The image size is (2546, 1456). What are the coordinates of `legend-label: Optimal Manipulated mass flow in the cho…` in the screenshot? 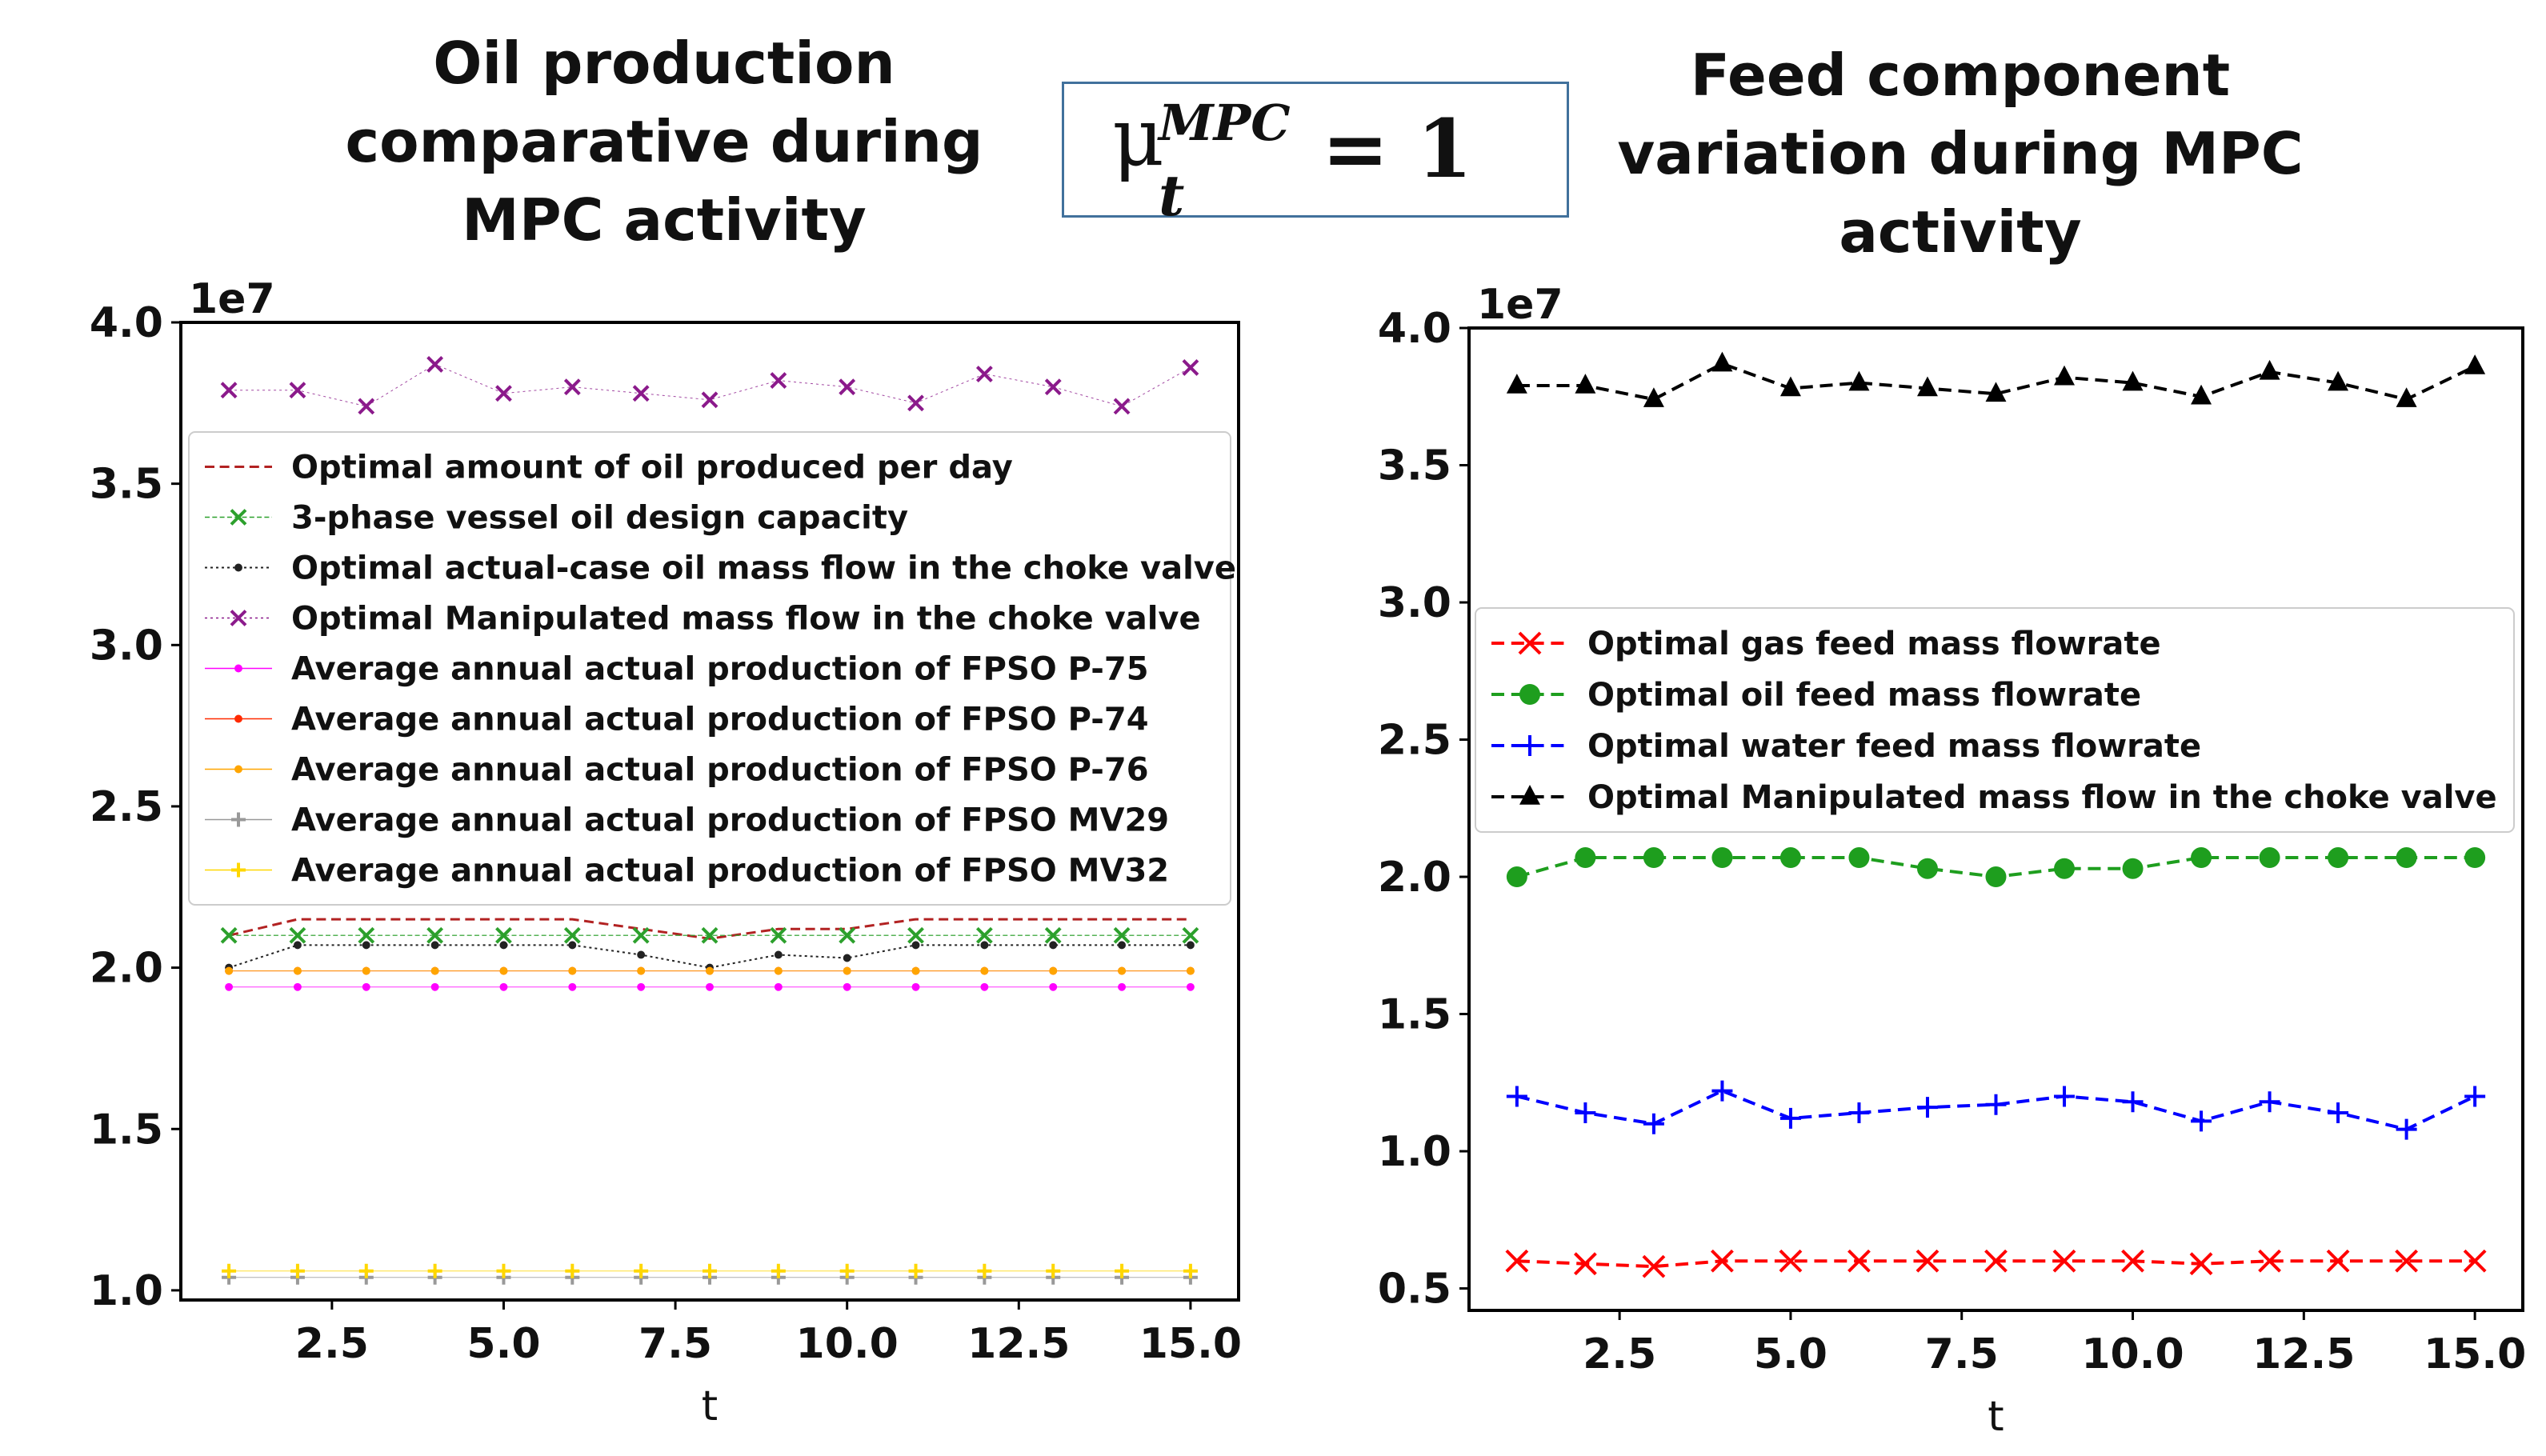 It's located at (746, 619).